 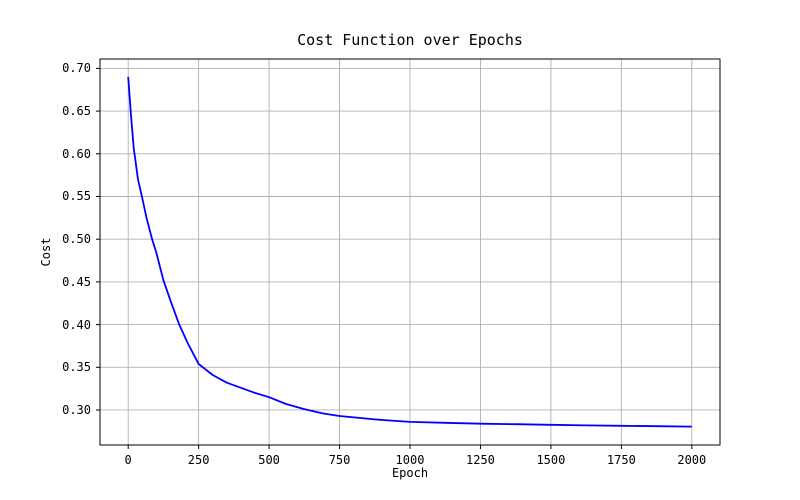 What do you see at coordinates (76, 324) in the screenshot?
I see `y-tick-label: 0.40` at bounding box center [76, 324].